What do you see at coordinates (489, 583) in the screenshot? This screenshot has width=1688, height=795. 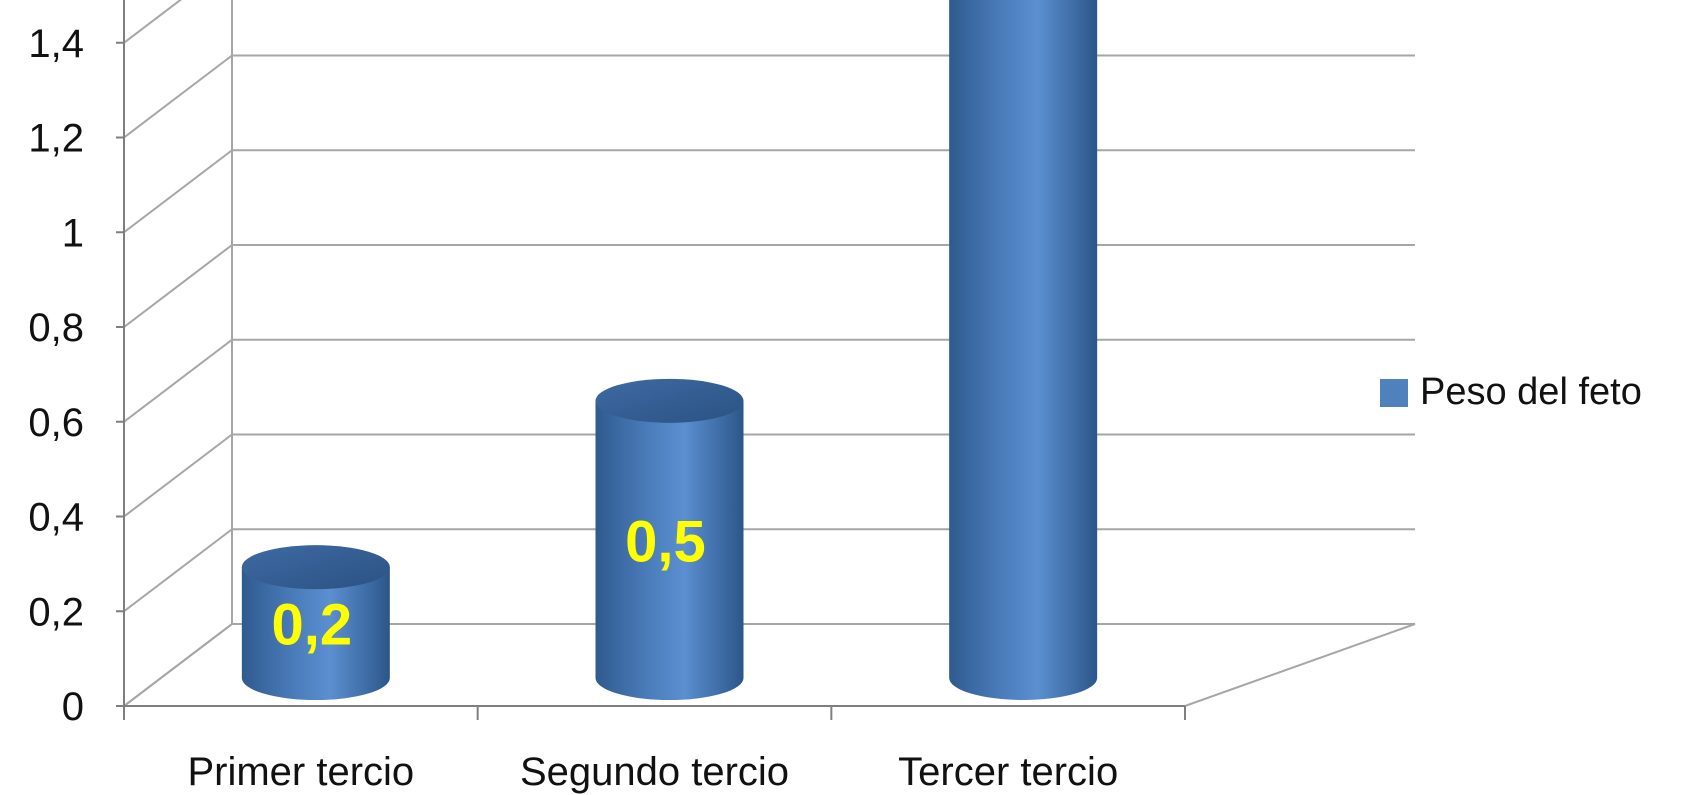 I see `chart-labels: 0,20,51,5` at bounding box center [489, 583].